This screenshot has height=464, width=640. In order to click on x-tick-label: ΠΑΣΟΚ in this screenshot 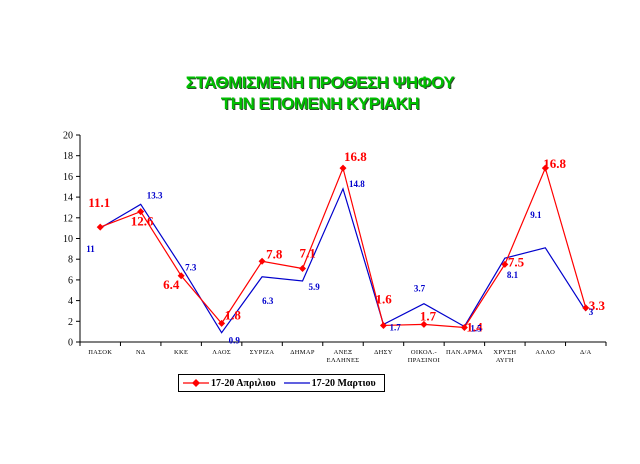, I will do `click(100, 352)`.